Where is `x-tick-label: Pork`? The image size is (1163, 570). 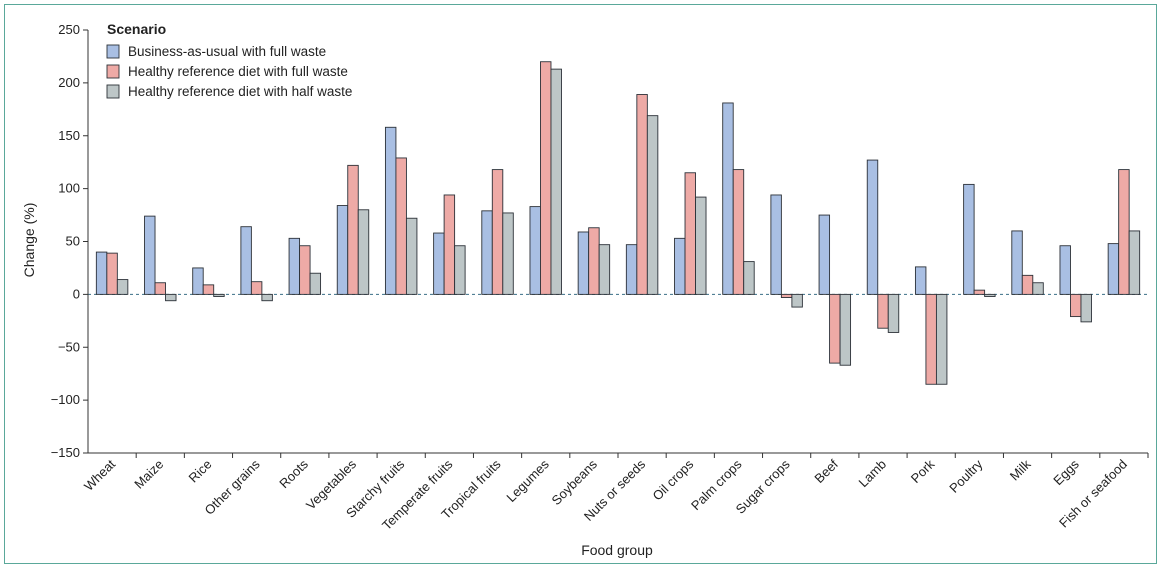 x-tick-label: Pork is located at coordinates (923, 471).